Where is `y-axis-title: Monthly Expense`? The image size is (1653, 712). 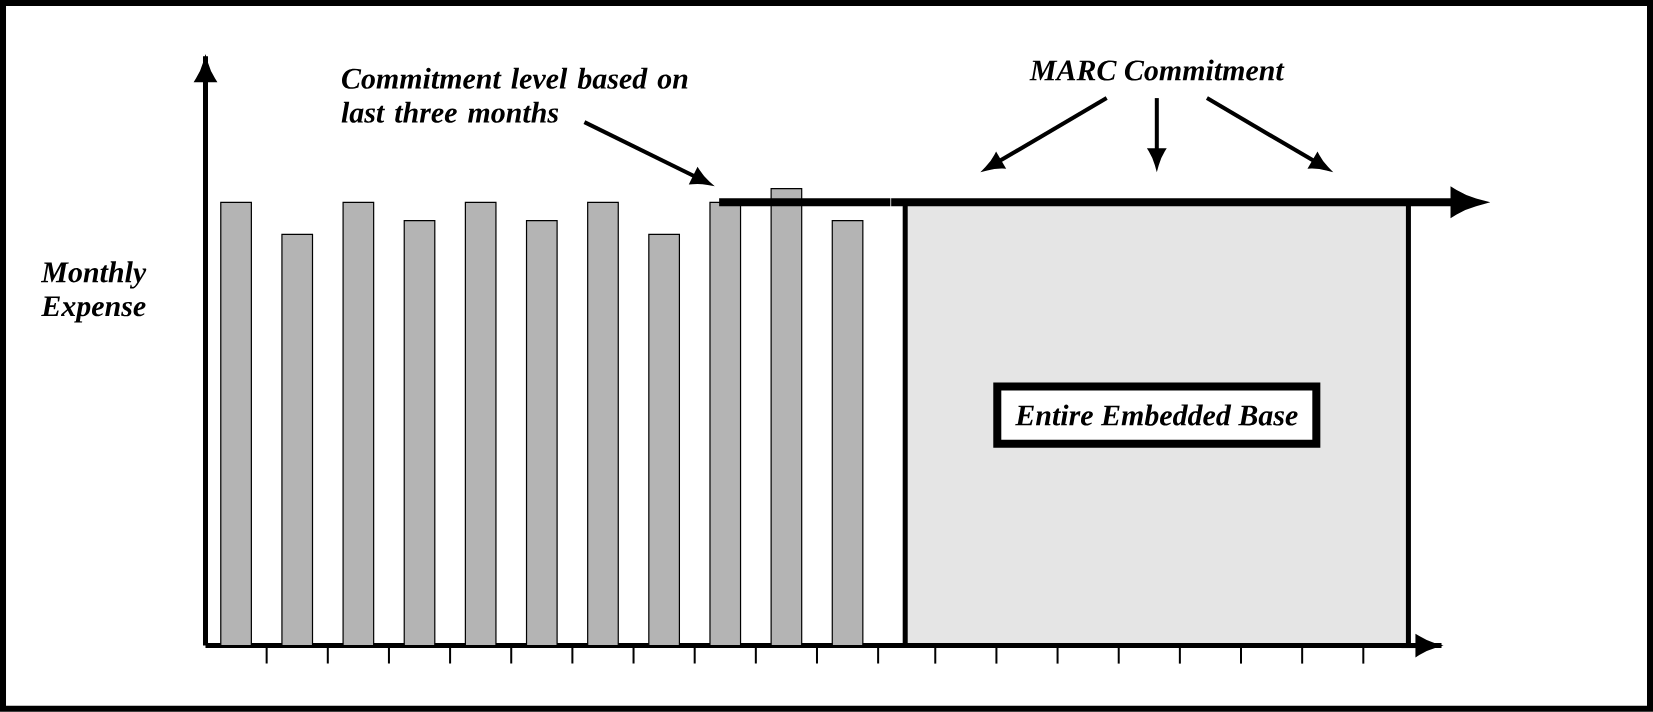
y-axis-title: Monthly Expense is located at coordinates (93, 292).